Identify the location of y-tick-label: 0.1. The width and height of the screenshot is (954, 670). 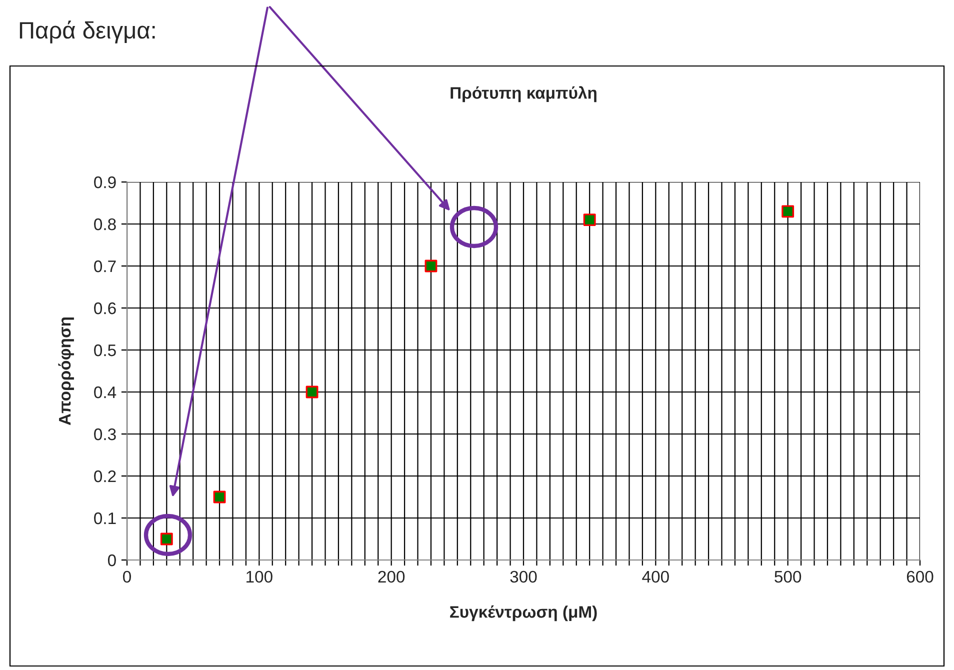
(105, 518).